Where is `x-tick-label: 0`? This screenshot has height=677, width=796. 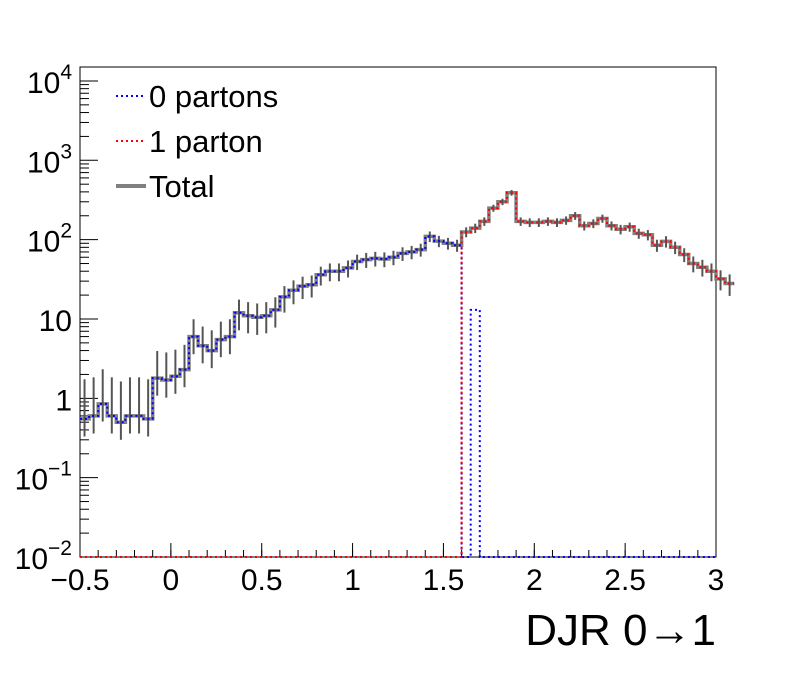
x-tick-label: 0 is located at coordinates (171, 580).